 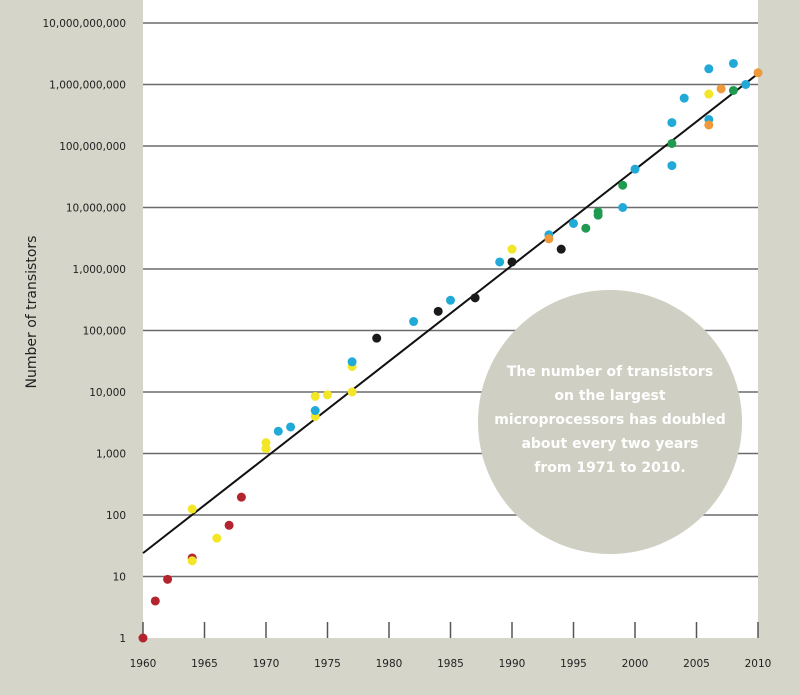 I want to click on x-tick-label: 1975, so click(x=327, y=664).